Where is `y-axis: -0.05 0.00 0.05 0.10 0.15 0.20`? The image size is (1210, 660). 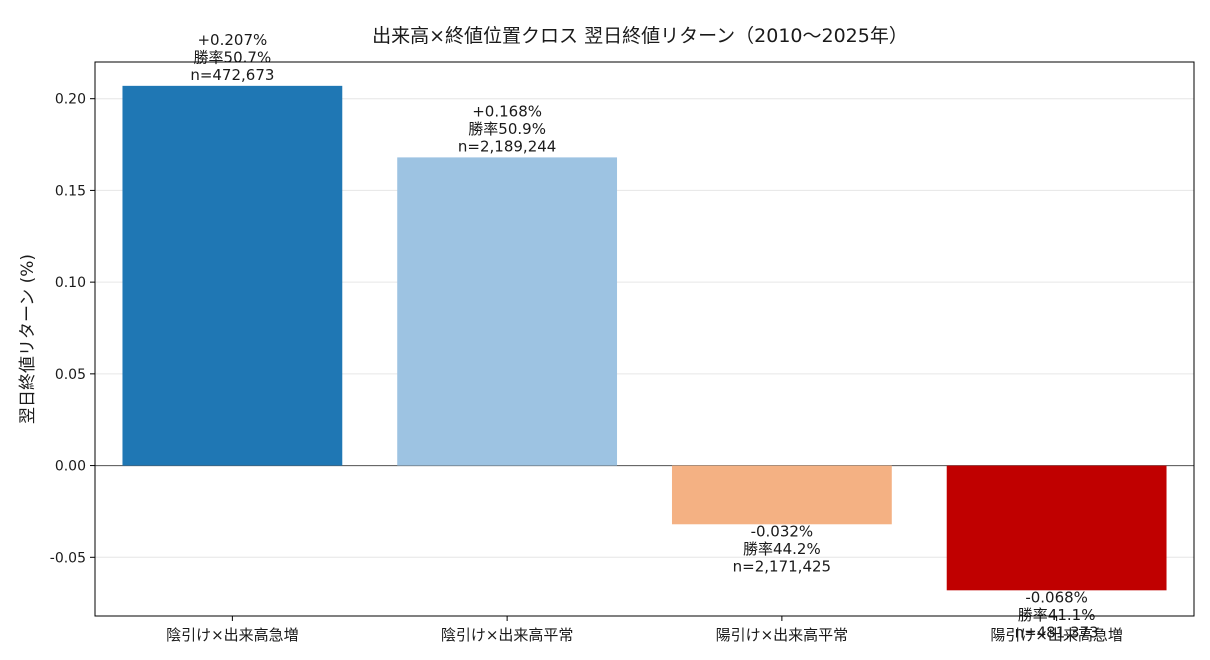
y-axis: -0.05 0.00 0.05 0.10 0.15 0.20 is located at coordinates (72, 329).